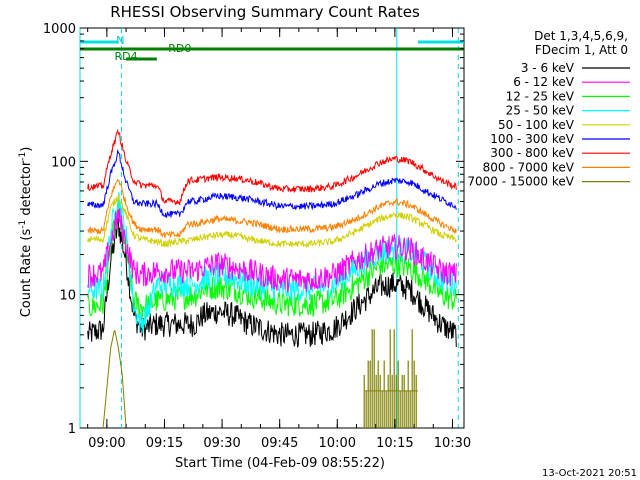  I want to click on rd0-label: RD0, so click(179, 48).